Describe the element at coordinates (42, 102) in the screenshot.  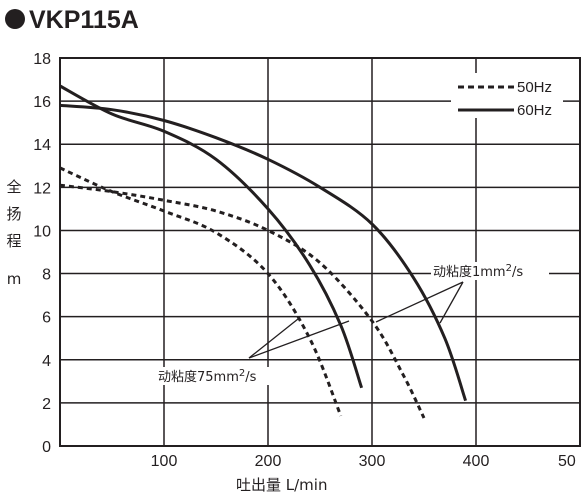
I see `y-tick-label: 16` at that location.